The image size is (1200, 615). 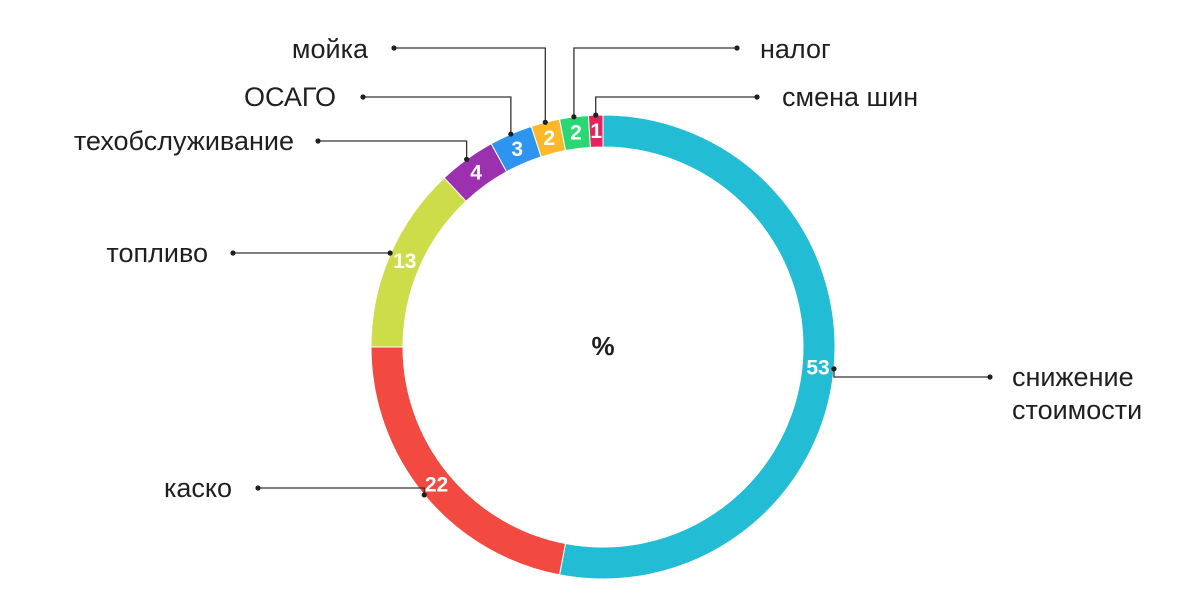 What do you see at coordinates (404, 261) in the screenshot?
I see `value-label-3: 13` at bounding box center [404, 261].